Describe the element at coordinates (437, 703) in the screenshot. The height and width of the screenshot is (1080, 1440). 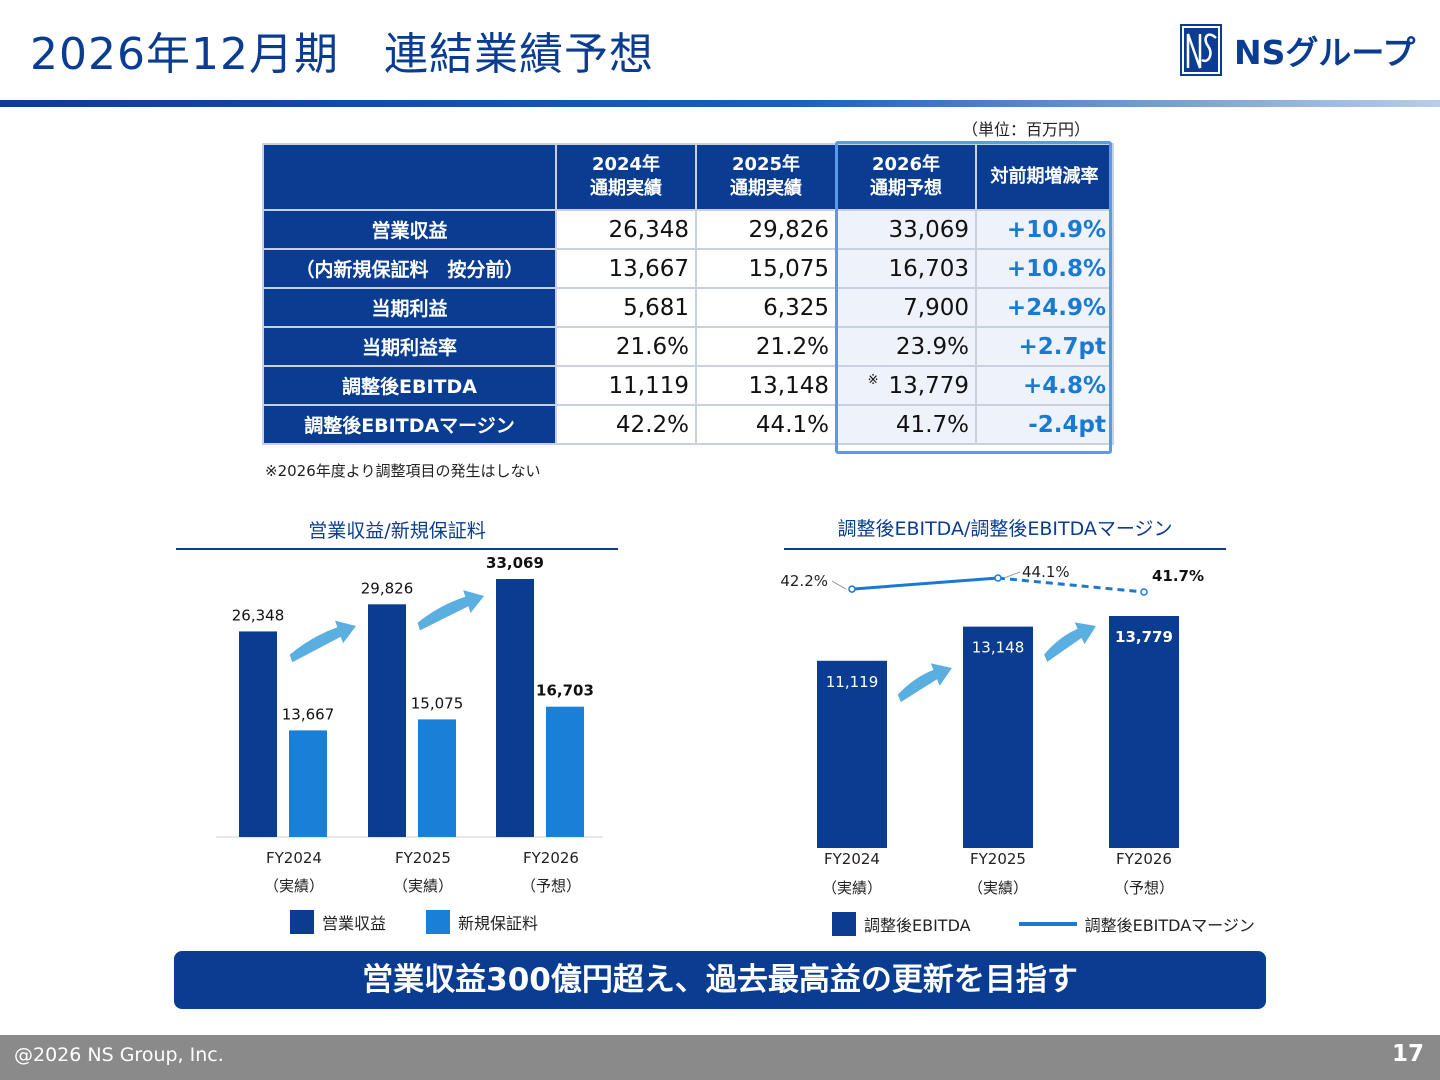
I see `data-label-guarantee: 15,075` at that location.